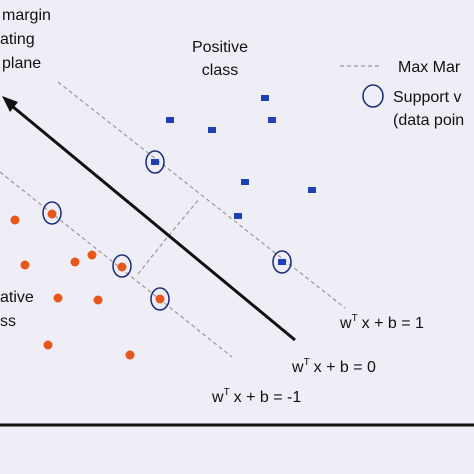 The width and height of the screenshot is (474, 474). I want to click on eq-rest: x + b = 1, so click(393, 323).